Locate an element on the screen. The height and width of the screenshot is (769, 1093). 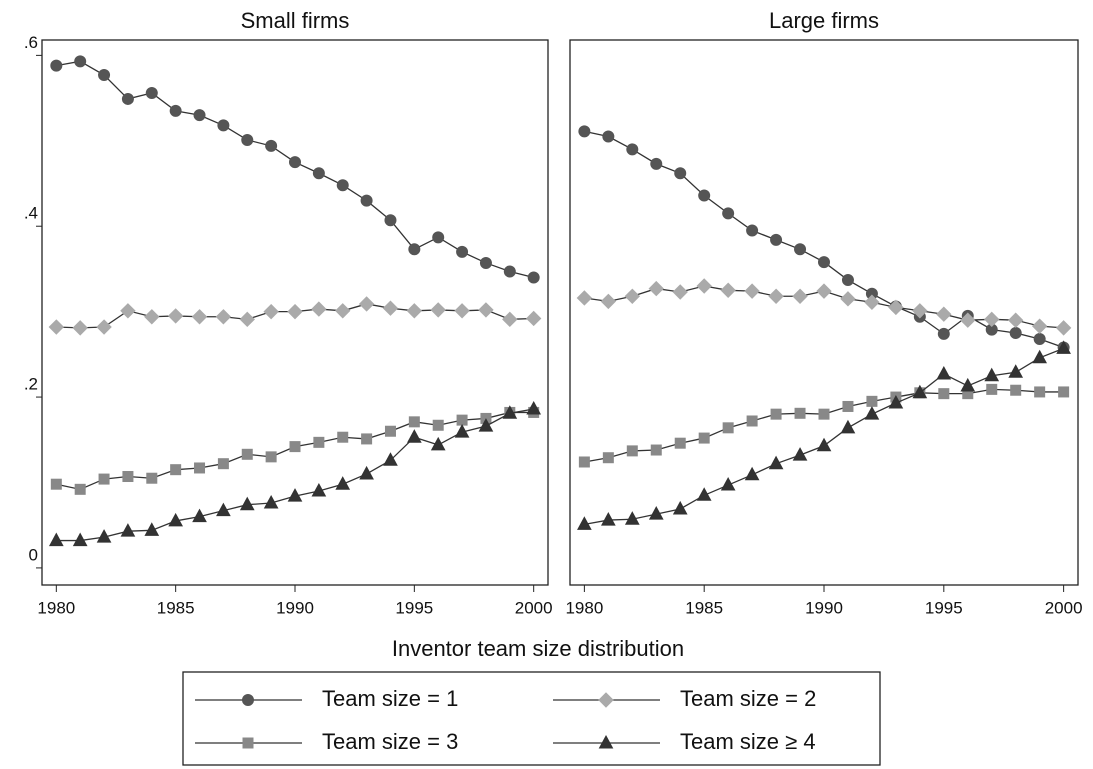
legend-box is located at coordinates (531, 718).